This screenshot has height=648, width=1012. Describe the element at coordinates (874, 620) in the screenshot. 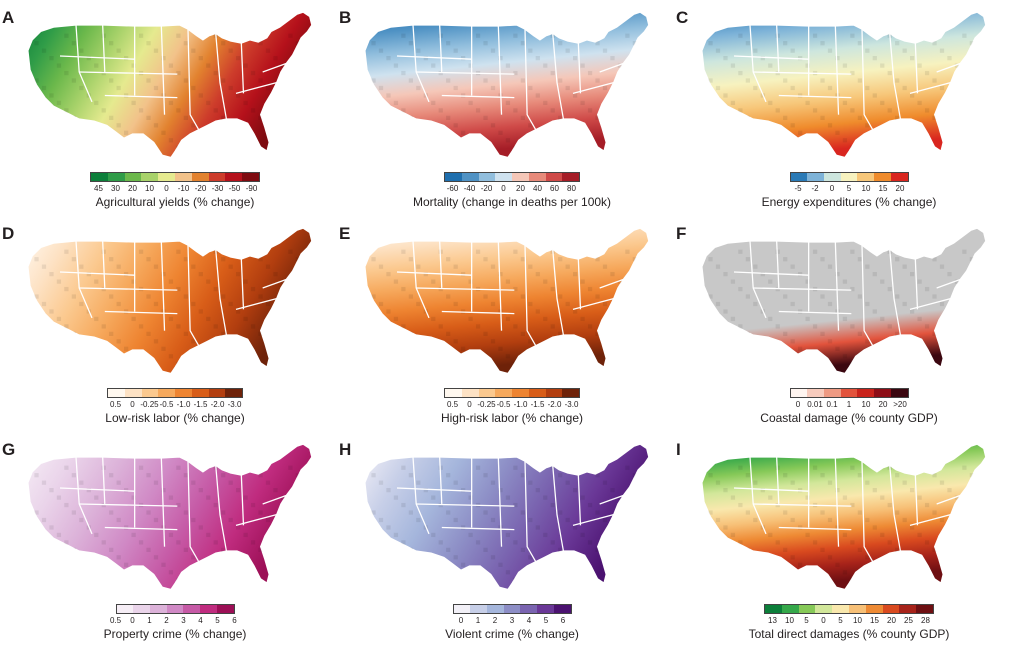

I see `legend-tick-label: 15` at that location.